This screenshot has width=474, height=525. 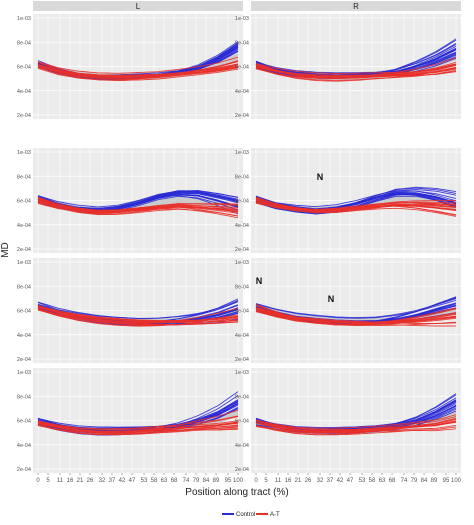 I want to click on panel-Somato-R: 2e-04 4e-04 6e-04 8e-04 1e-03, so click(x=348, y=420).